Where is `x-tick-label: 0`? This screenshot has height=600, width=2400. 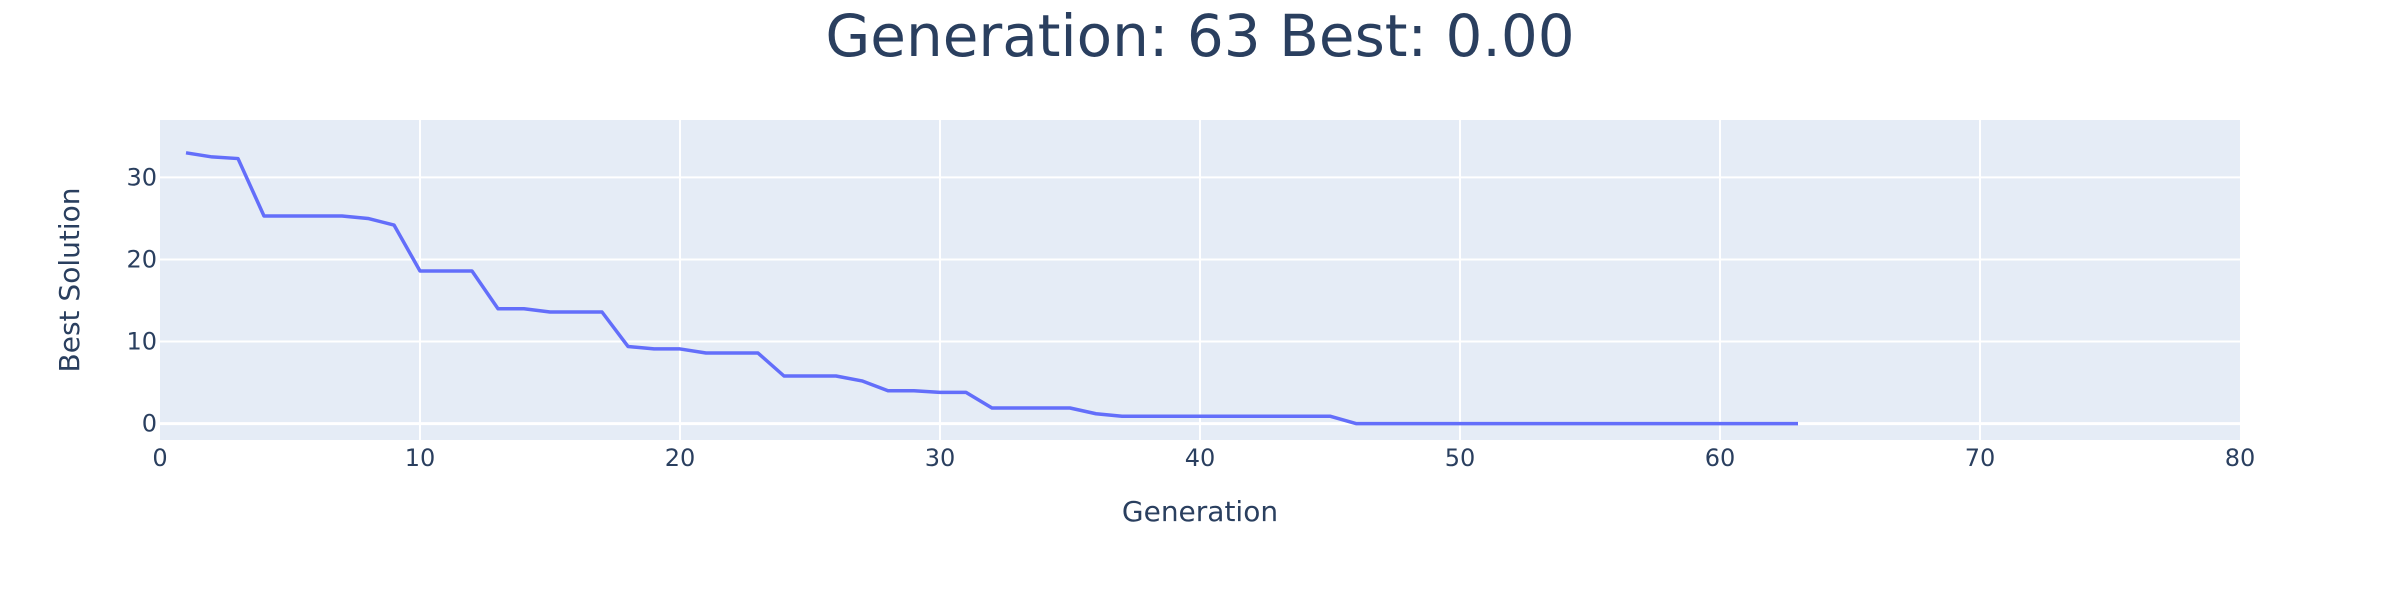
x-tick-label: 0 is located at coordinates (159, 458).